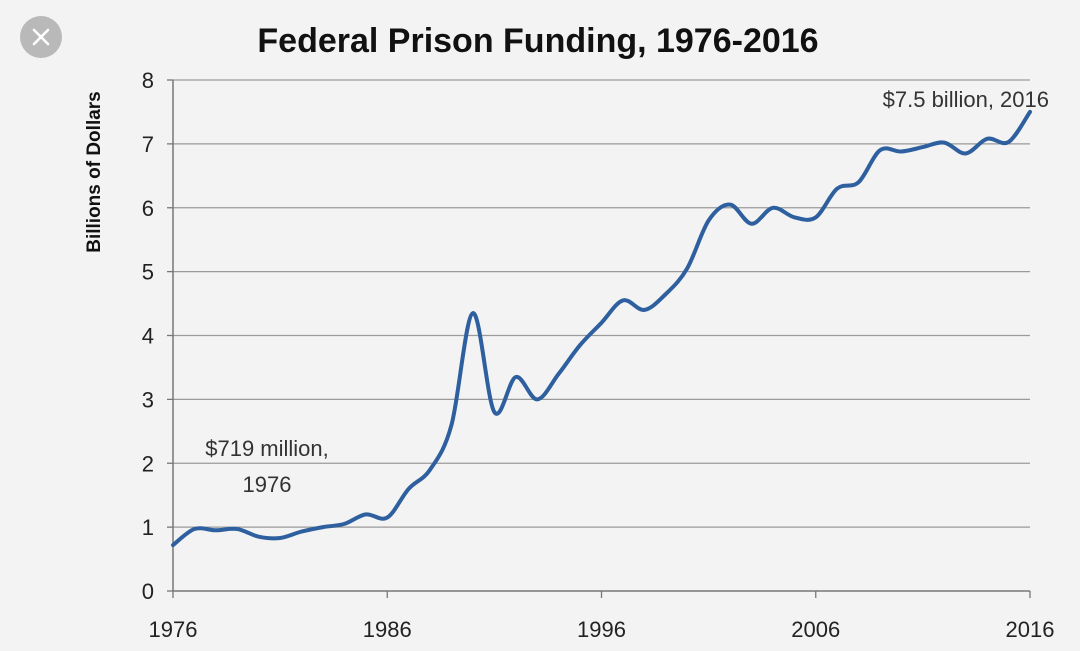 The width and height of the screenshot is (1080, 651). What do you see at coordinates (537, 41) in the screenshot?
I see `chart-title: Federal Prison Funding, 1976-2016` at bounding box center [537, 41].